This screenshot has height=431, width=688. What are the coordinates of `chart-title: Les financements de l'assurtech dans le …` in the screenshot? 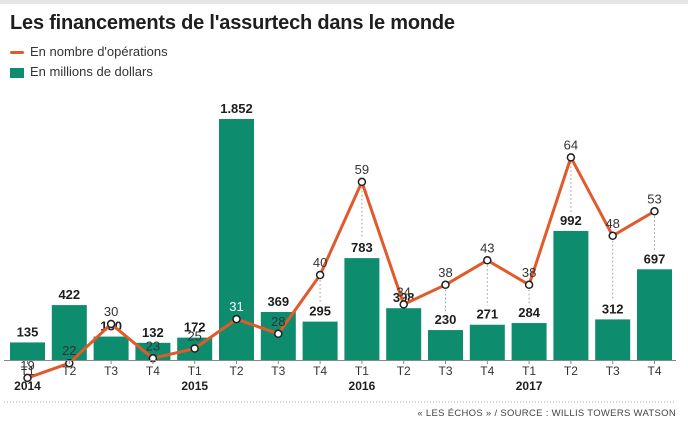 It's located at (232, 23).